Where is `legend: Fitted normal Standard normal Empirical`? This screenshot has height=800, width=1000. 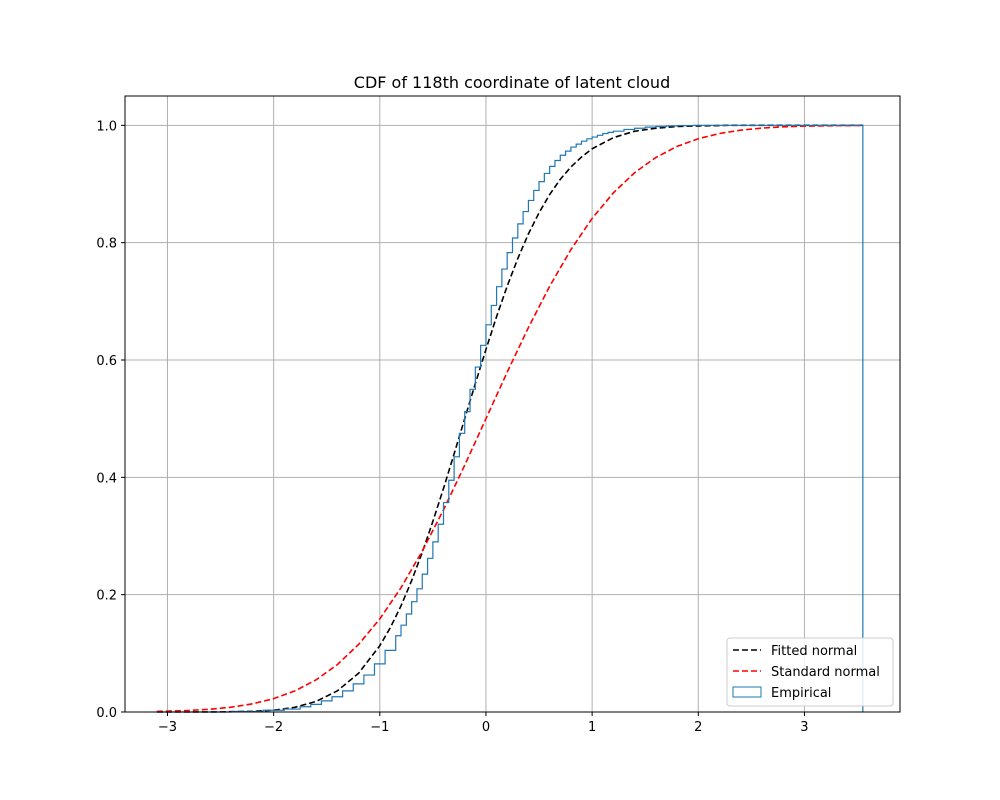
legend: Fitted normal Standard normal Empirical is located at coordinates (810, 672).